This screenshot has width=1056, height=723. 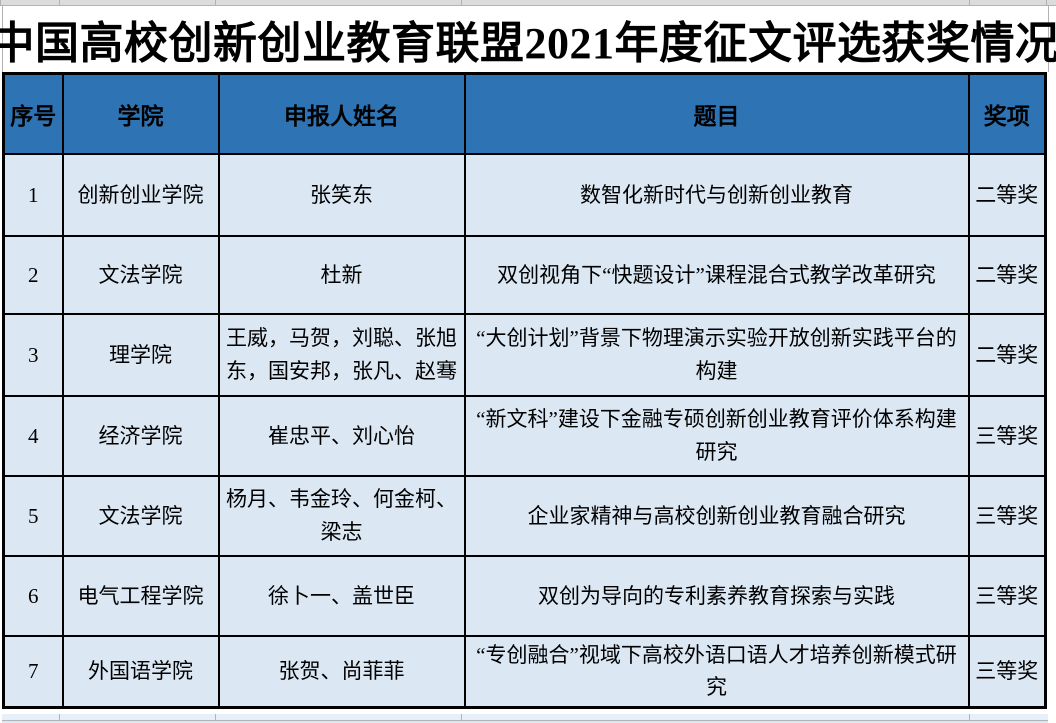 I want to click on cell-college: 电气工程学院, so click(x=140, y=596).